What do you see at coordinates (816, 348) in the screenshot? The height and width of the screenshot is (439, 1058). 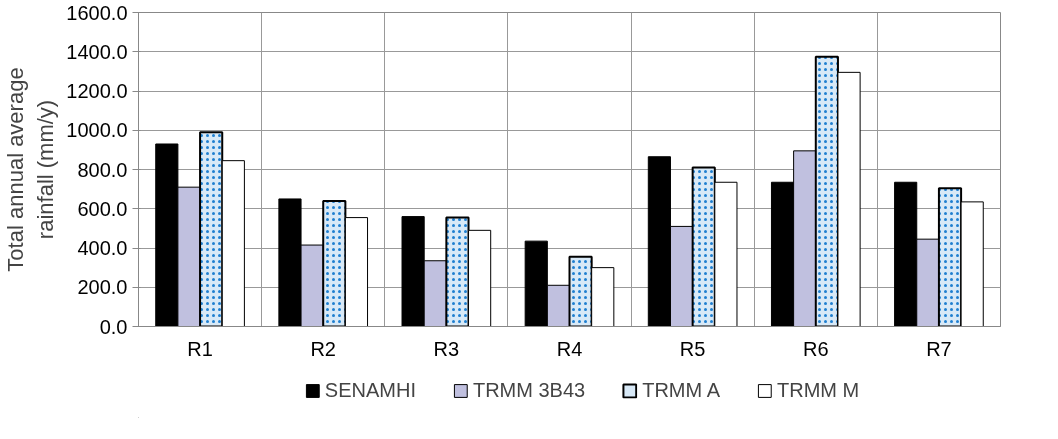 I see `x-tick-label: R6` at bounding box center [816, 348].